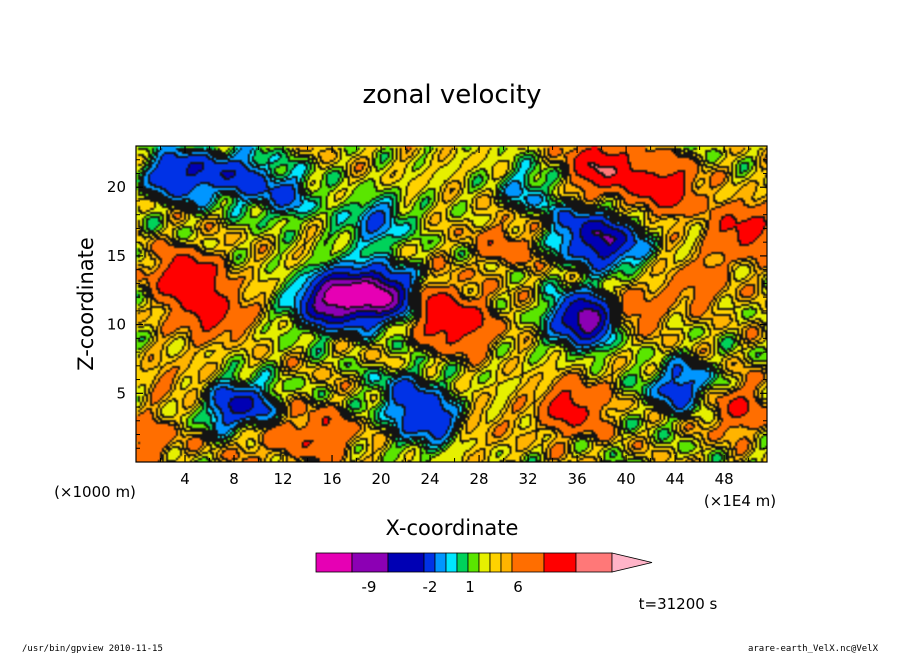 This screenshot has height=654, width=904. What do you see at coordinates (479, 479) in the screenshot?
I see `x-tick-label: 28` at bounding box center [479, 479].